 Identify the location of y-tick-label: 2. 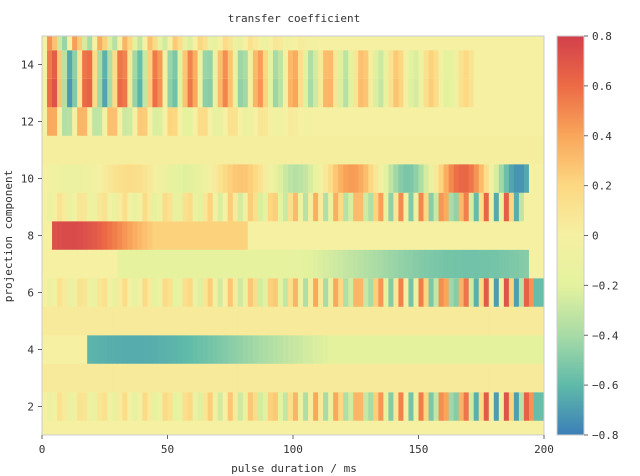
(30, 407).